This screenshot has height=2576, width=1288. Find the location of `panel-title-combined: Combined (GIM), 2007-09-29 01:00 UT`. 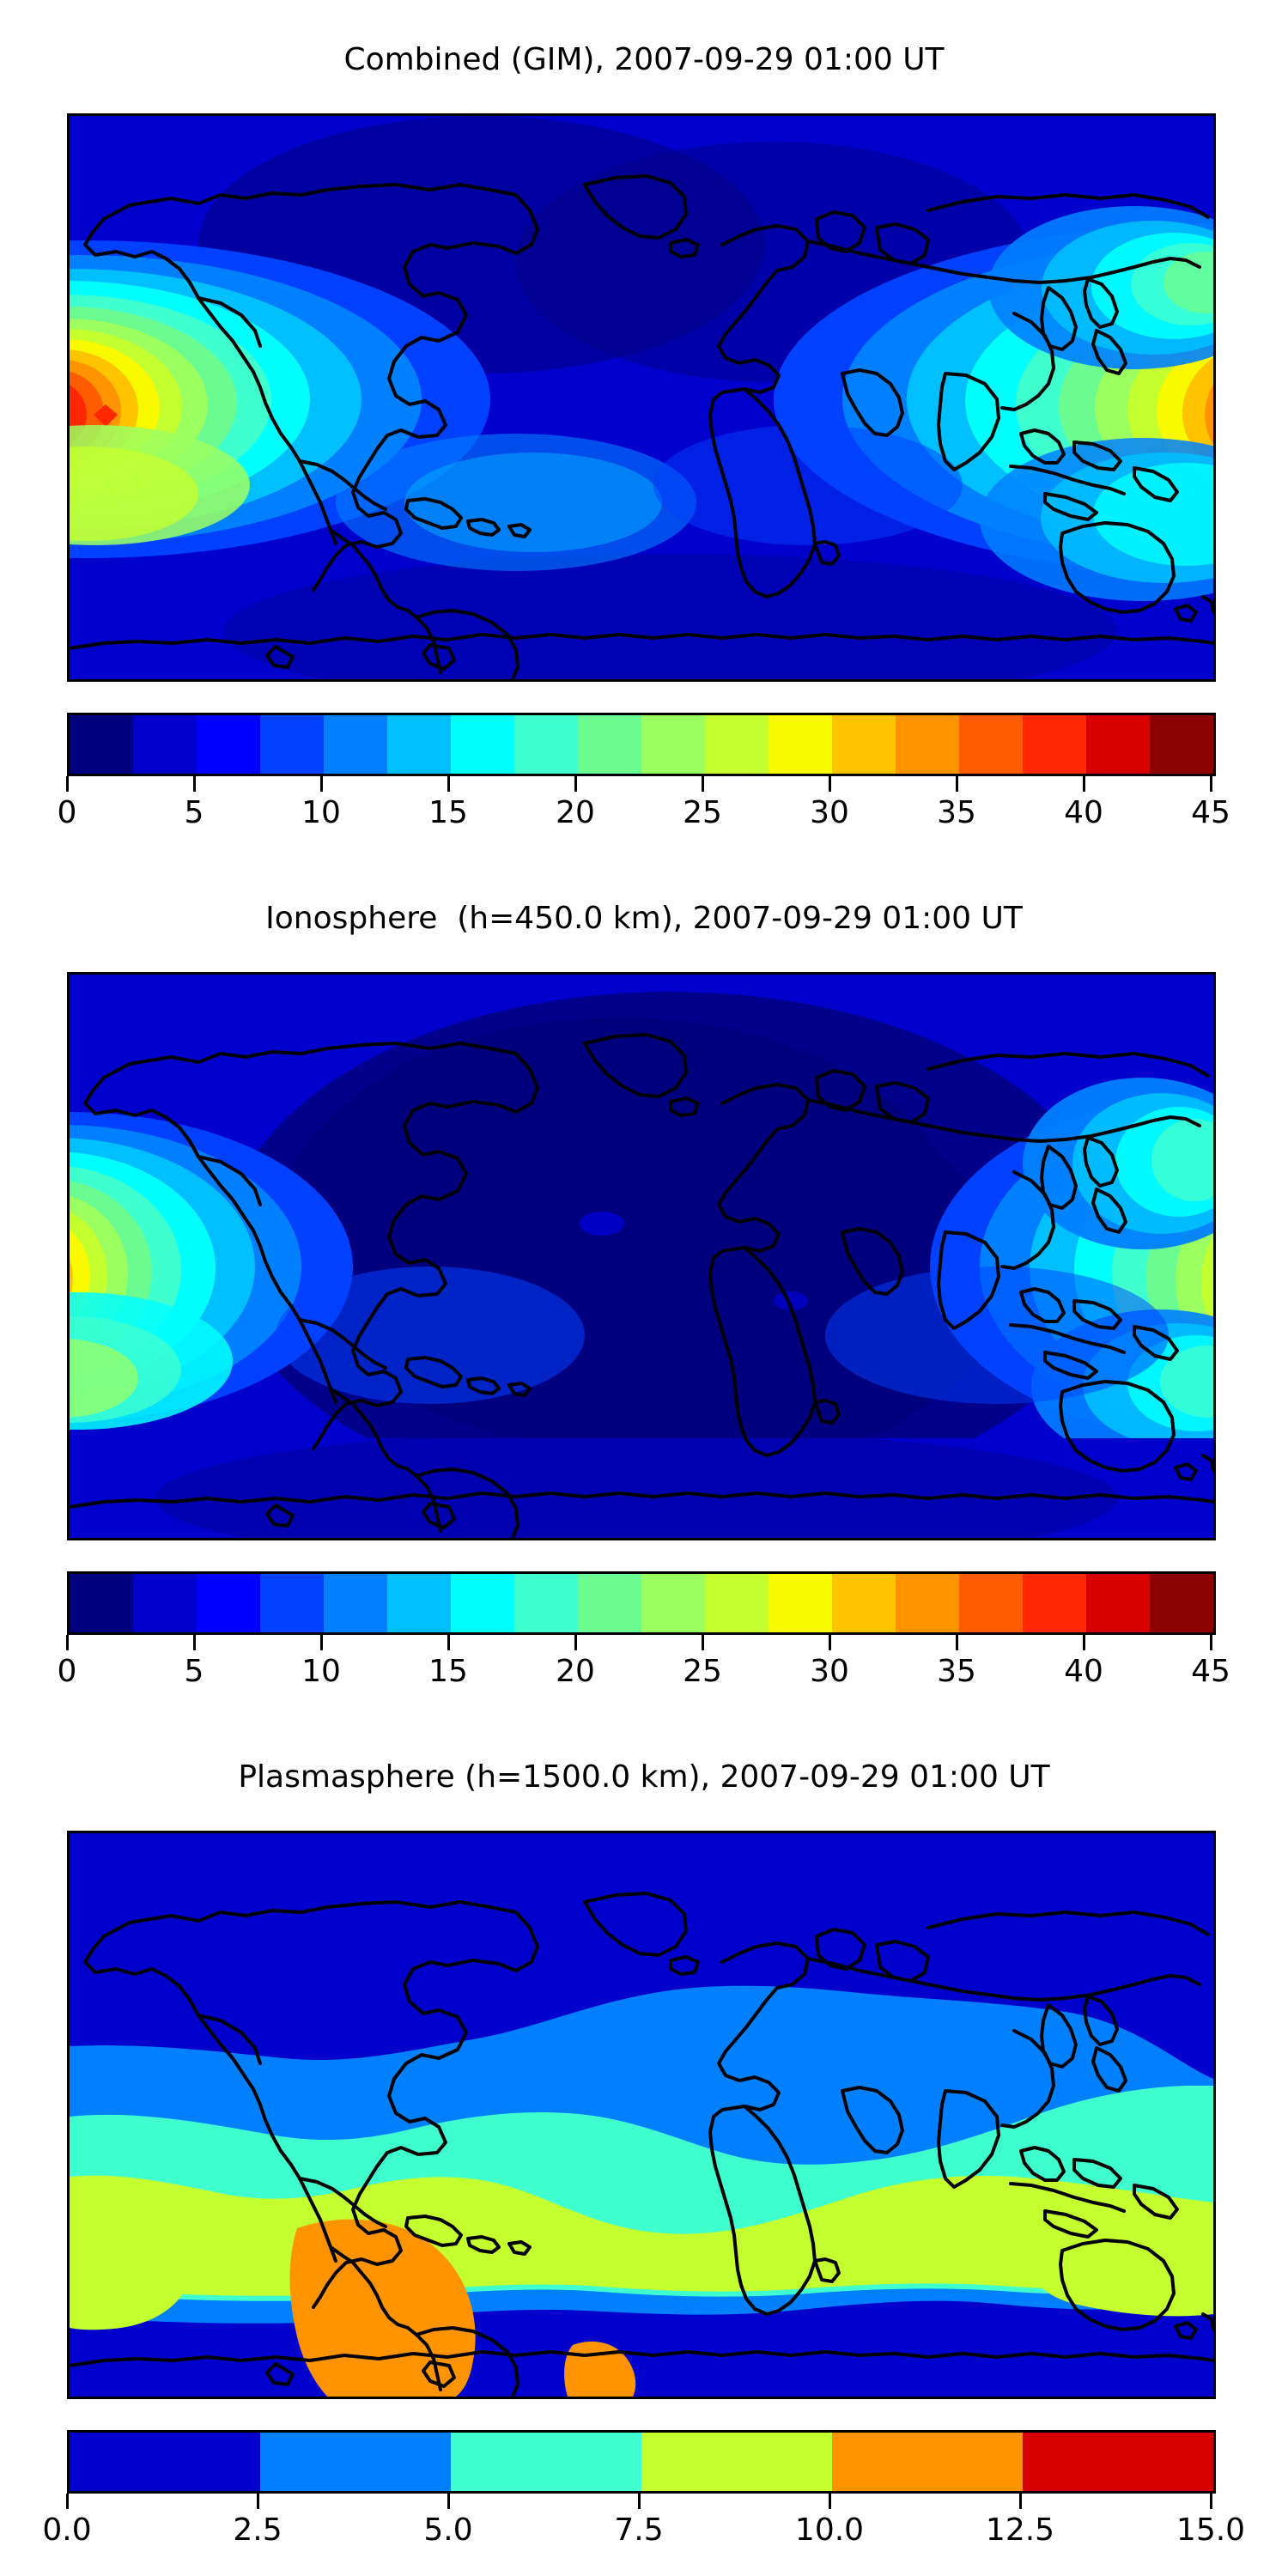

panel-title-combined: Combined (GIM), 2007-09-29 01:00 UT is located at coordinates (644, 59).